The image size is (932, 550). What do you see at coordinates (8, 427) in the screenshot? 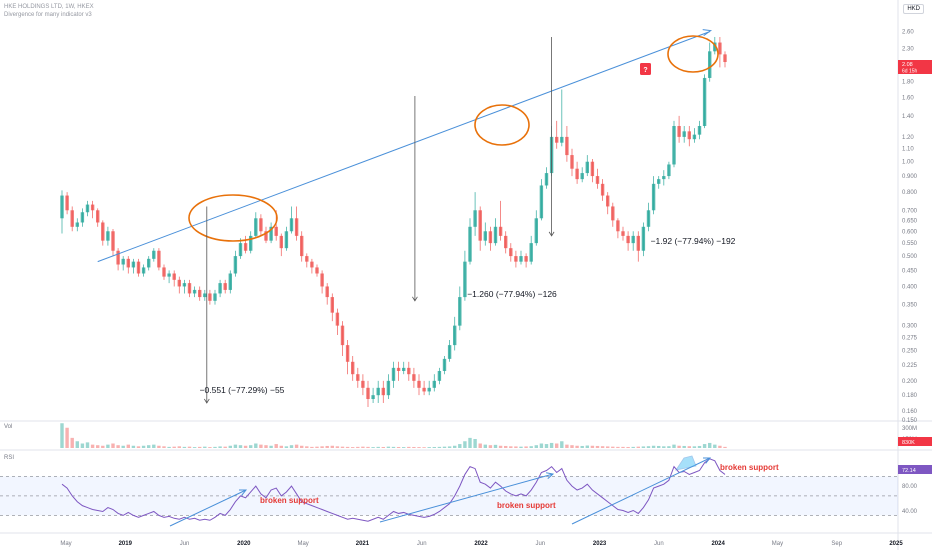
I see `volume-label: Vol` at bounding box center [8, 427].